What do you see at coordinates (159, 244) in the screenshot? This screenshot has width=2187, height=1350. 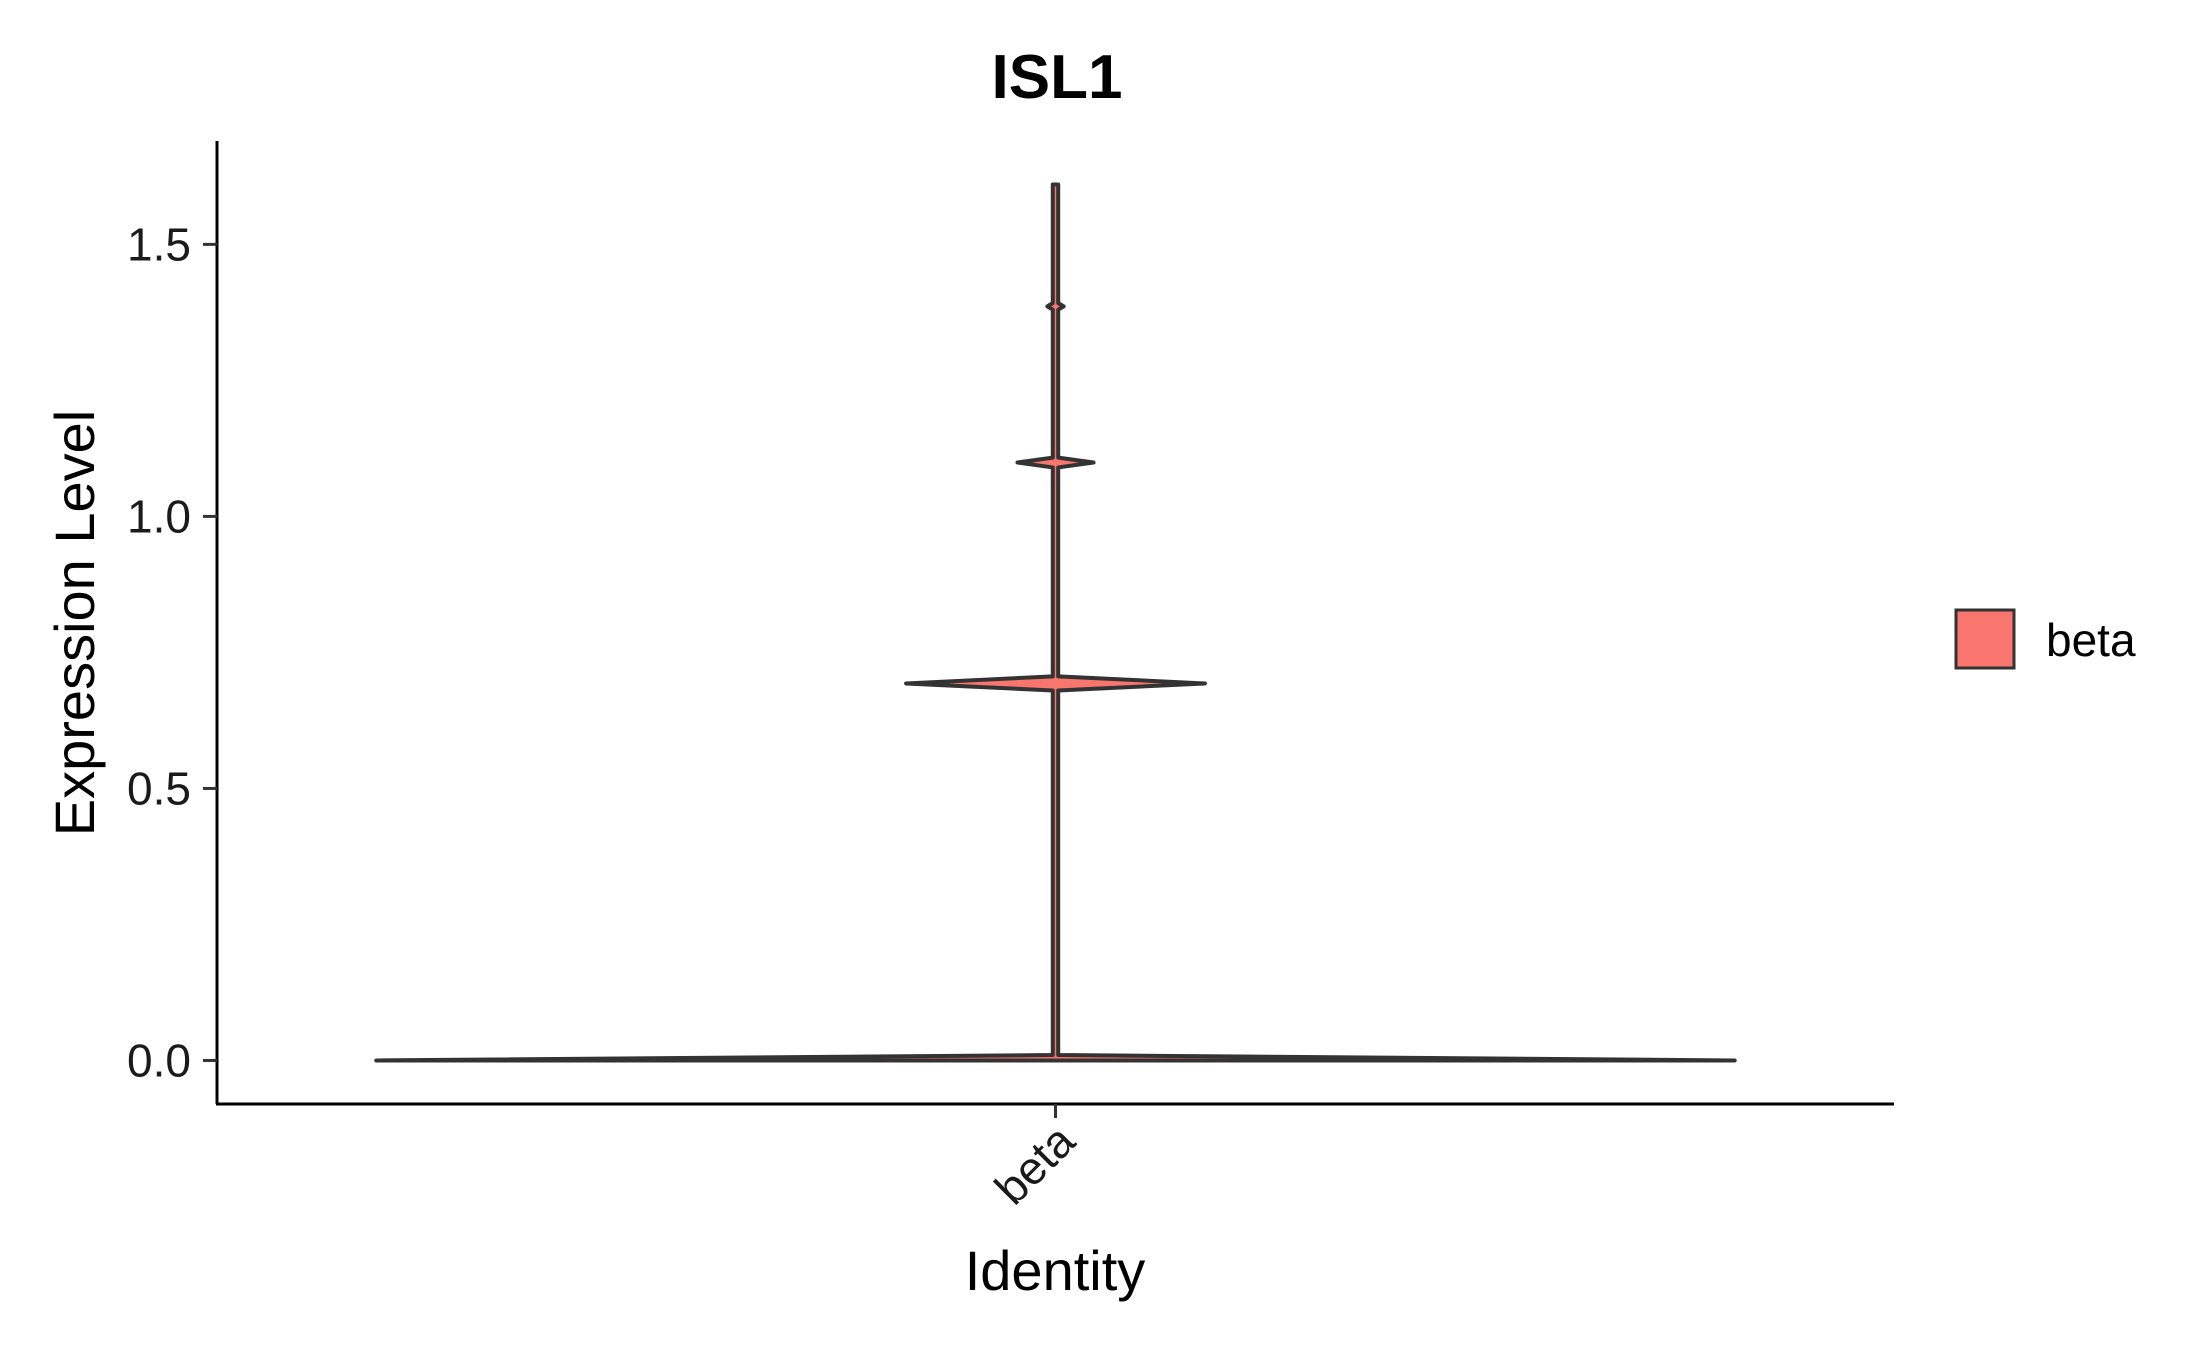 I see `y-tick-label: 1.5` at bounding box center [159, 244].